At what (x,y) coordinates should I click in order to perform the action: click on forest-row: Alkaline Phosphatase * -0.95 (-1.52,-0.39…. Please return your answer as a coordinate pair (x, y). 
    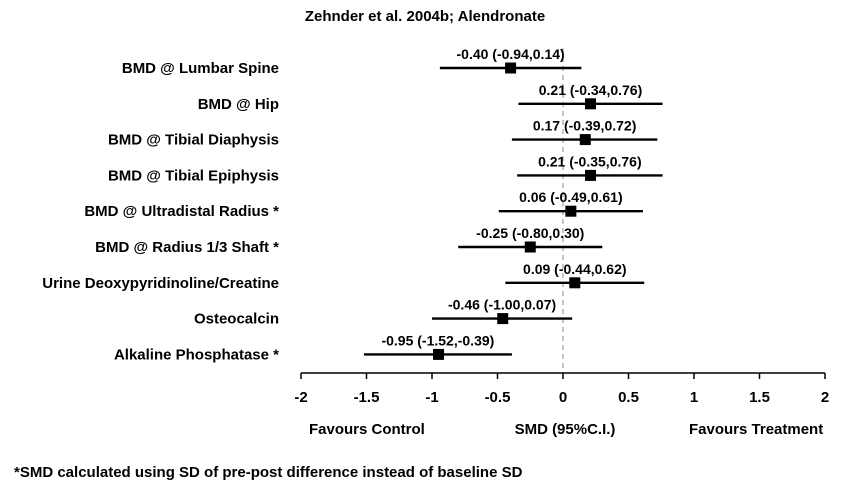
    Looking at the image, I should click on (313, 347).